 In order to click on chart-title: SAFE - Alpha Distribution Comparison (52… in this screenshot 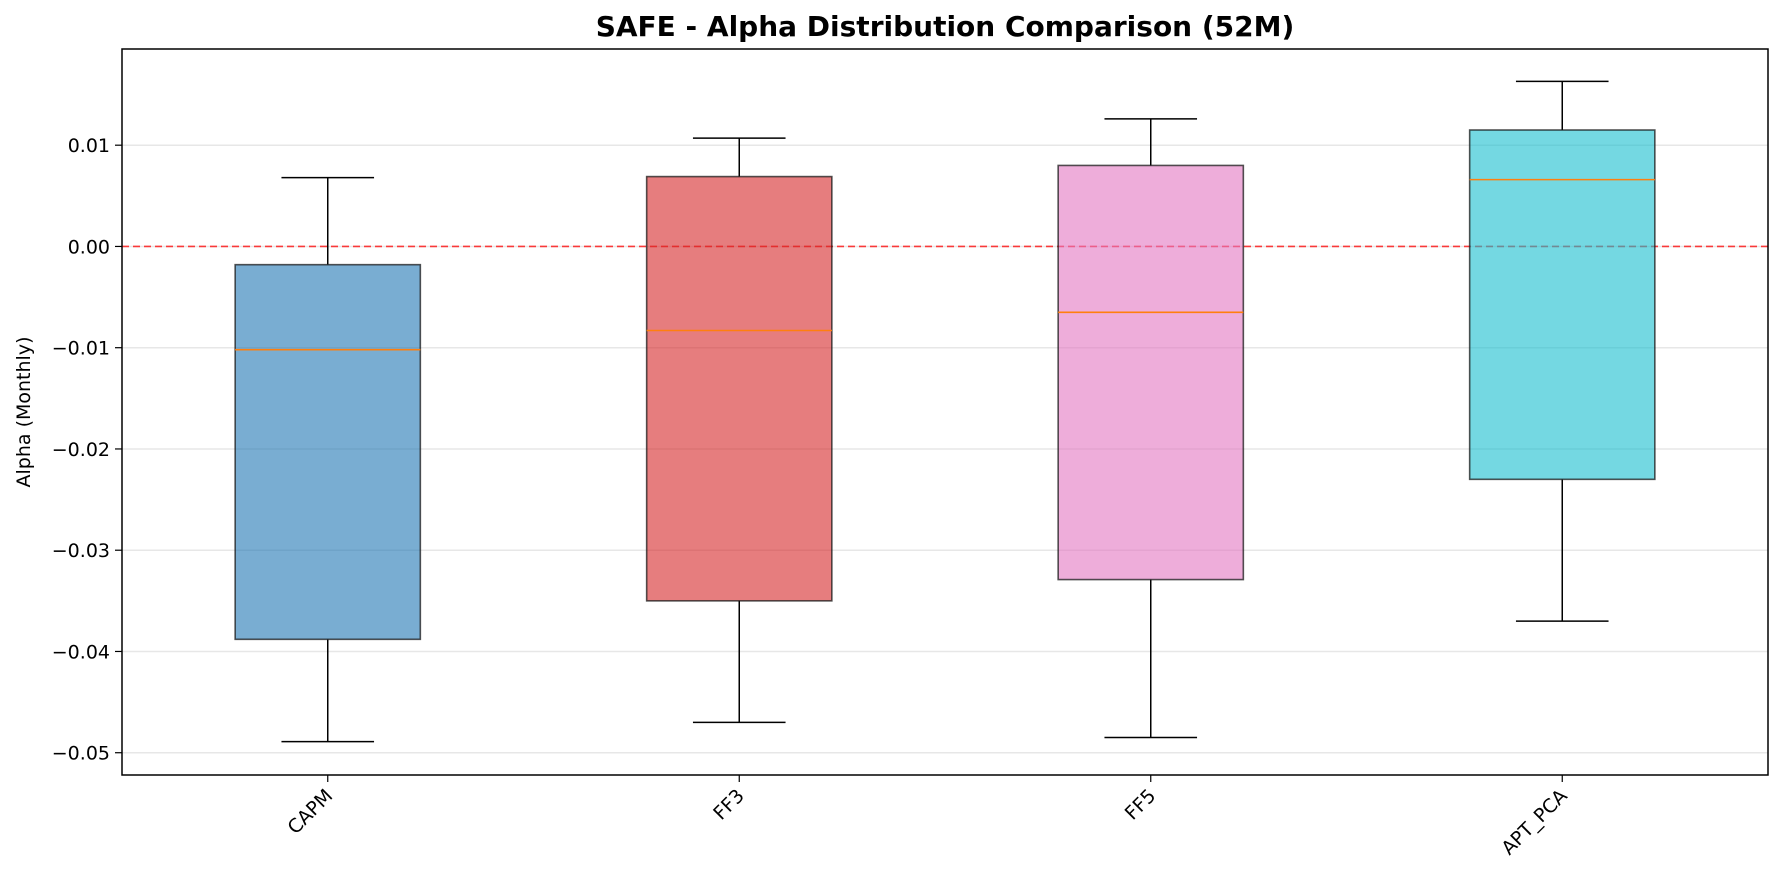, I will do `click(945, 26)`.